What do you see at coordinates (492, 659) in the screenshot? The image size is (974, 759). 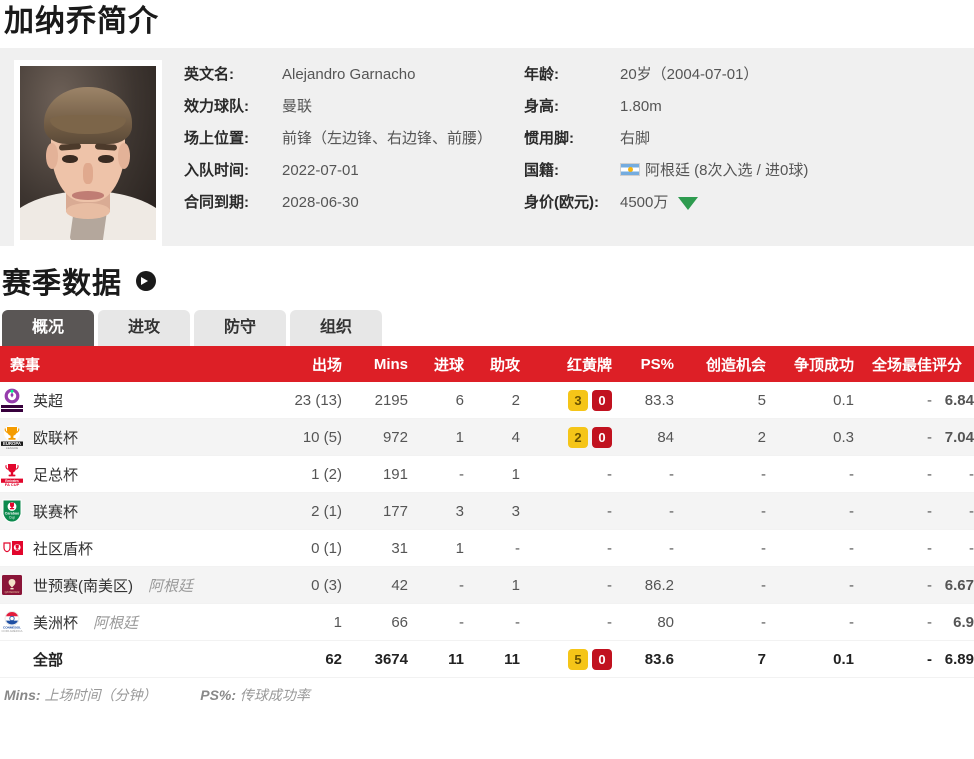 I see `cell-assists: 11` at bounding box center [492, 659].